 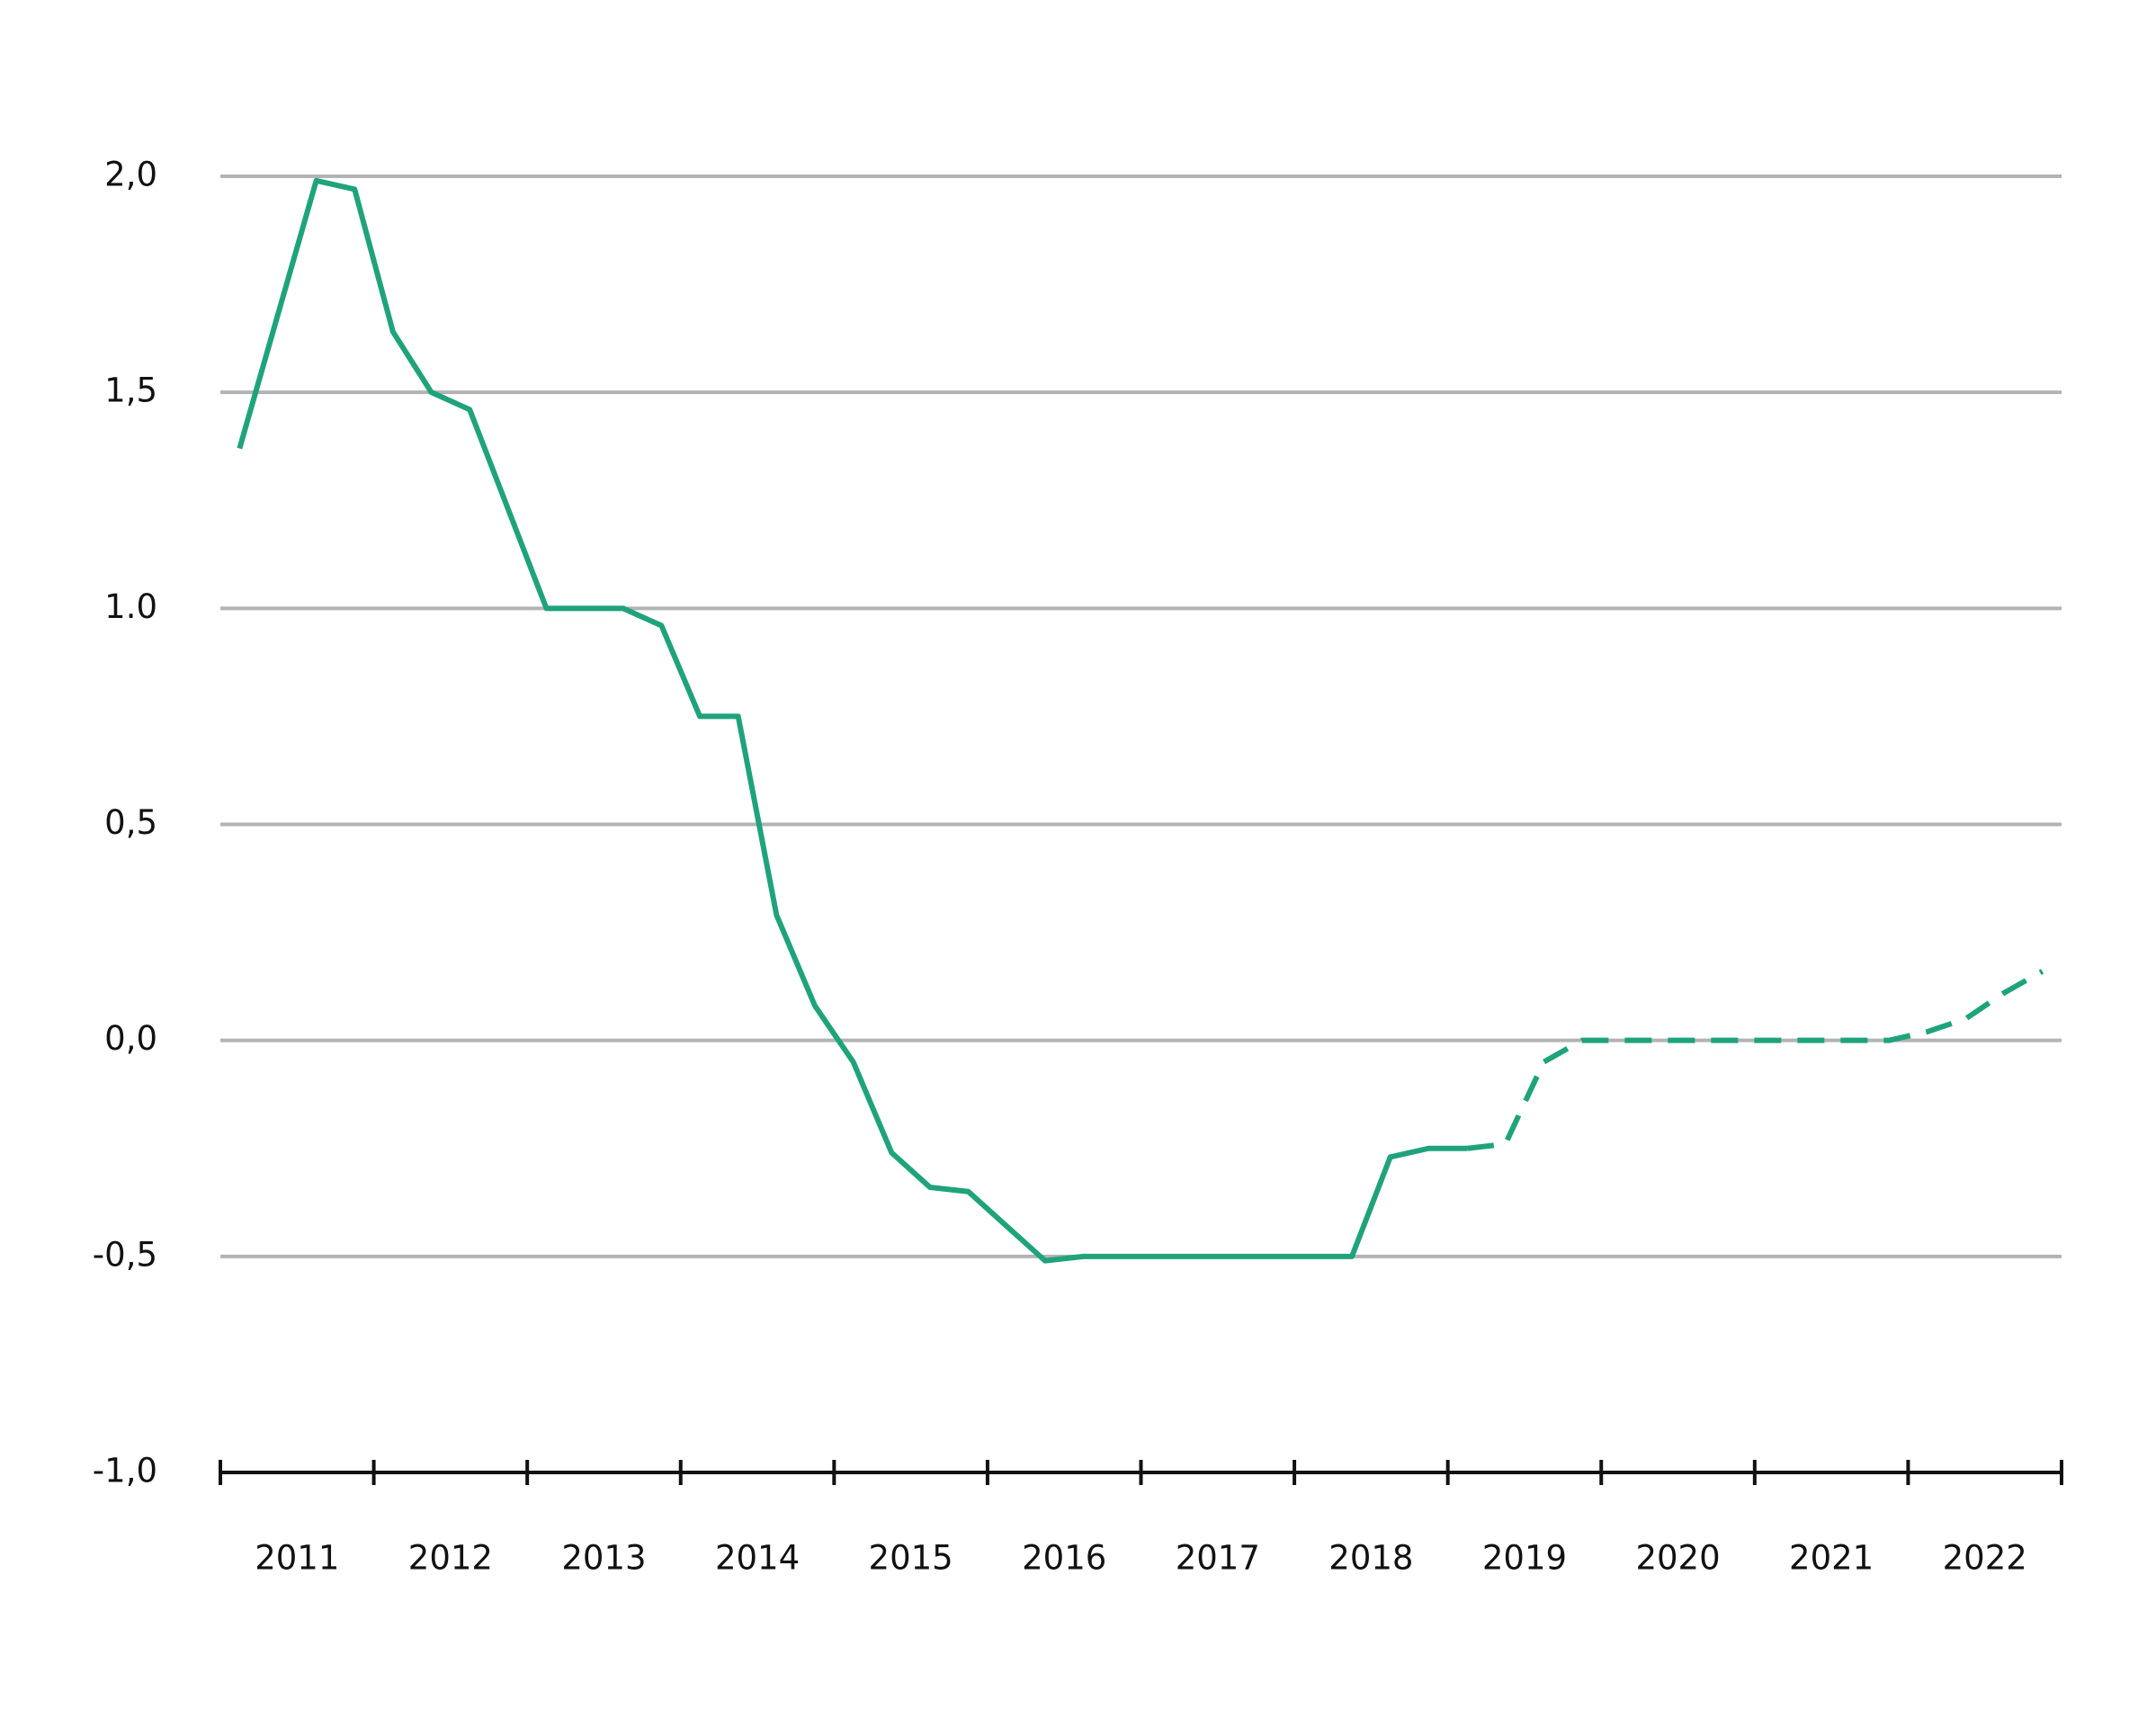 I want to click on y-tick-label: 1,5, so click(x=131, y=390).